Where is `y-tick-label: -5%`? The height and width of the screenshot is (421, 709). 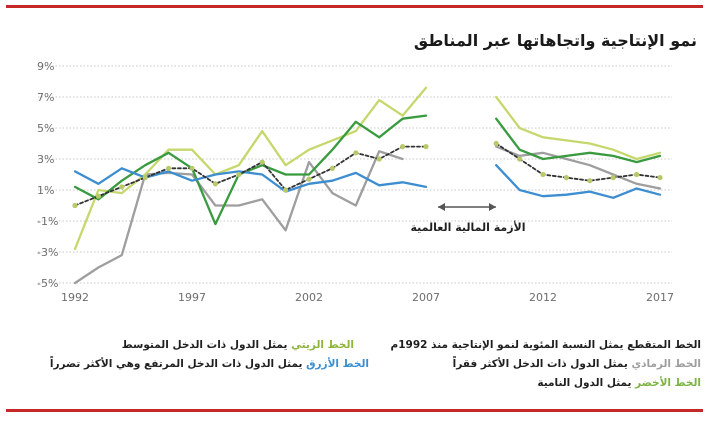 y-tick-label: -5% is located at coordinates (47, 283).